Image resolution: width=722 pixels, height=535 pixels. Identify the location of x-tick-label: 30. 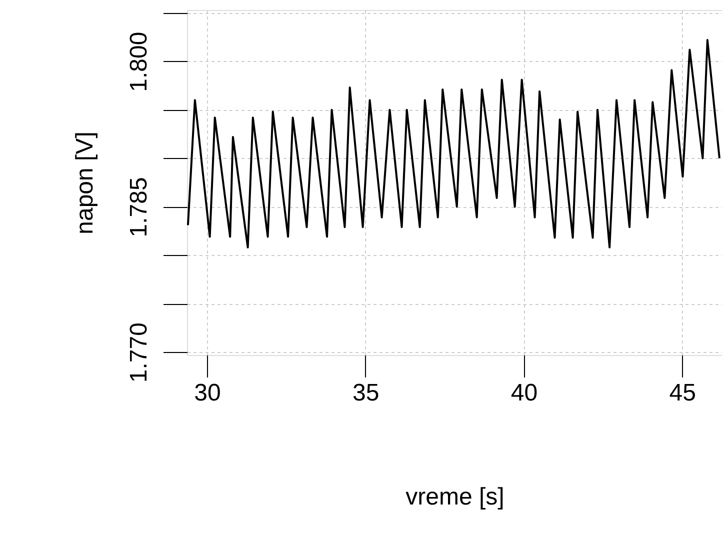
(207, 393).